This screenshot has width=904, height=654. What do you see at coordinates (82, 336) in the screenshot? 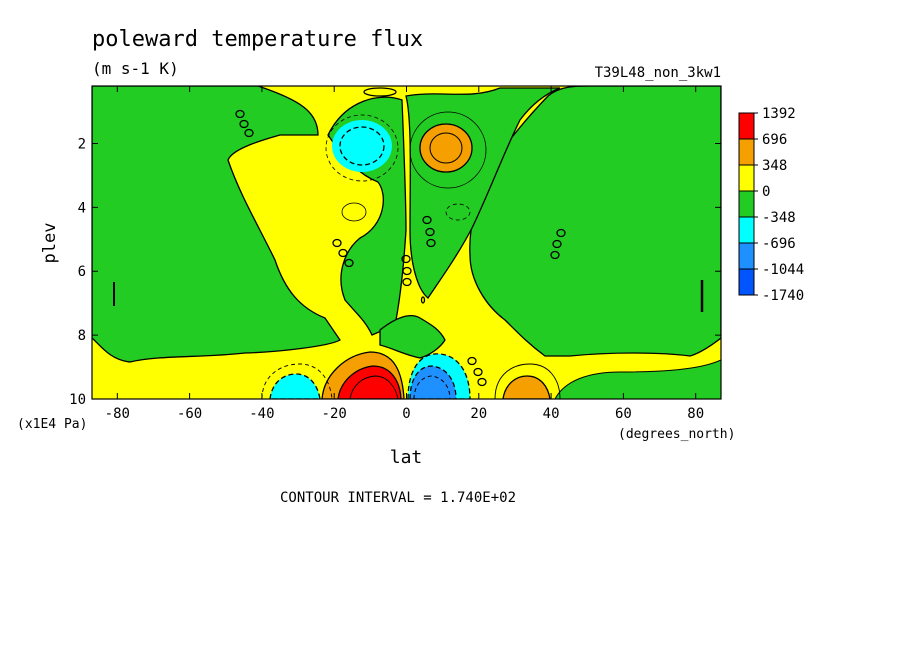
I see `y-tick-label: 8` at bounding box center [82, 336].